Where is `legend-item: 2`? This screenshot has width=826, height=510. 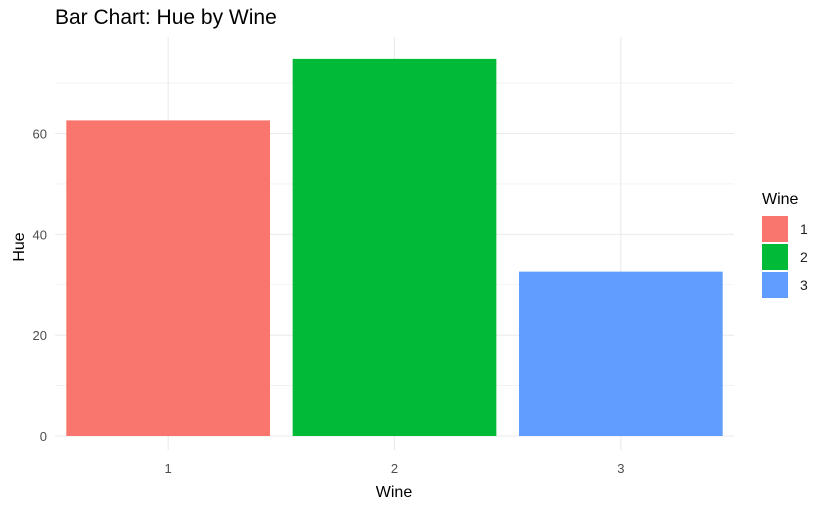 legend-item: 2 is located at coordinates (785, 257).